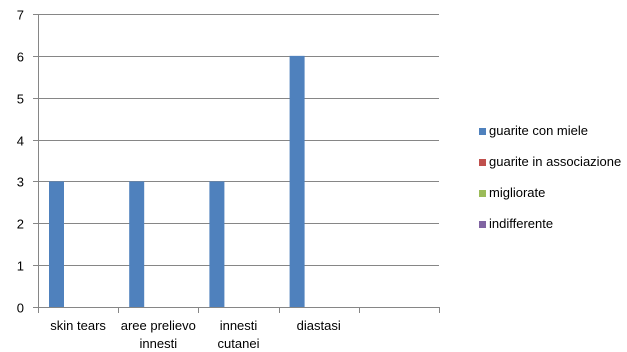  Describe the element at coordinates (158, 334) in the screenshot. I see `x-tick-label: aree prelievo innesti` at that location.